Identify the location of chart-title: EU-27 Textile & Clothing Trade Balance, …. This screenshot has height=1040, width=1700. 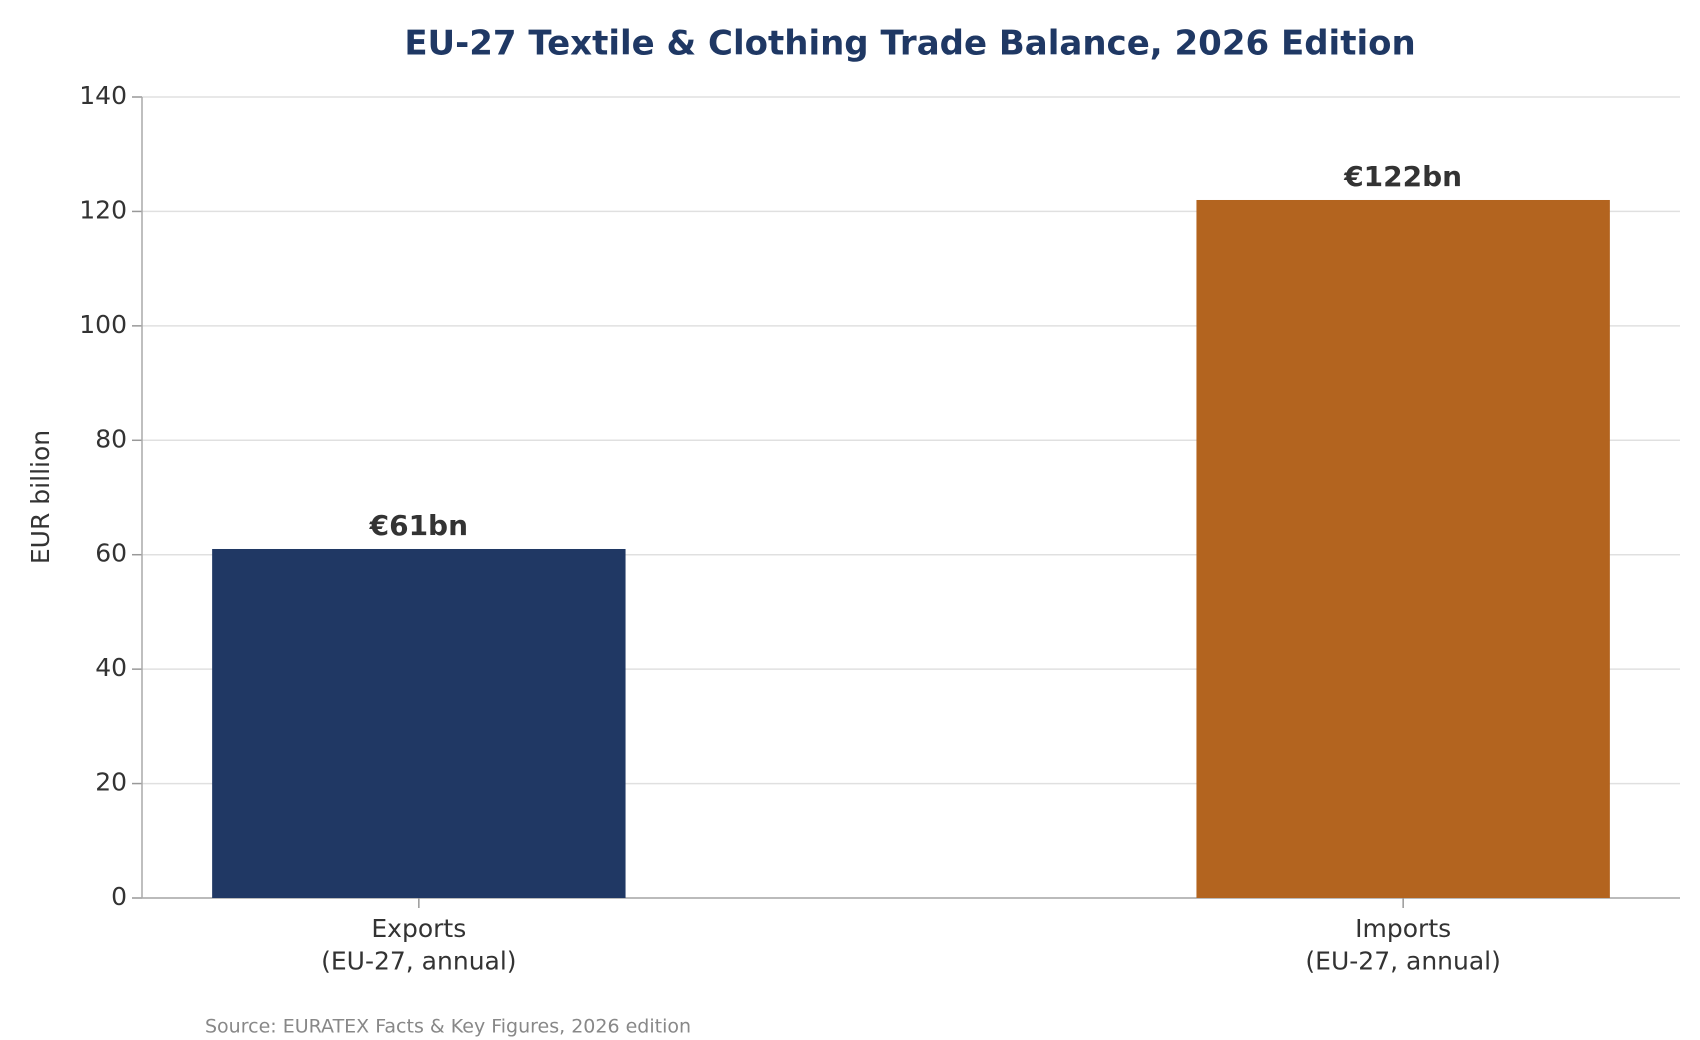
(909, 44).